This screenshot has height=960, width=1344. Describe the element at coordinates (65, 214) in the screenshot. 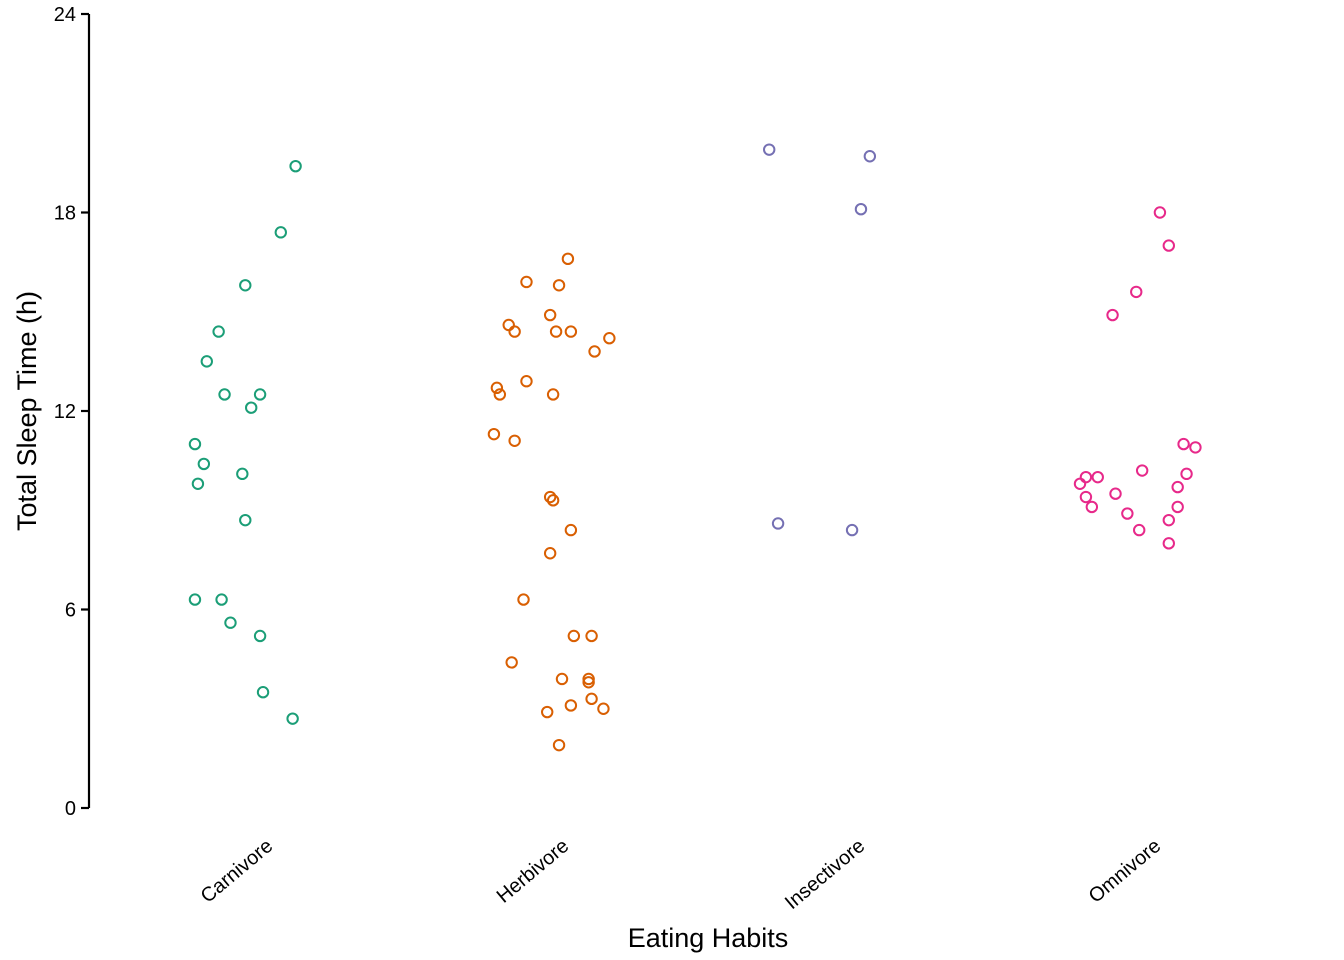

I see `y-tick-label: 18` at that location.